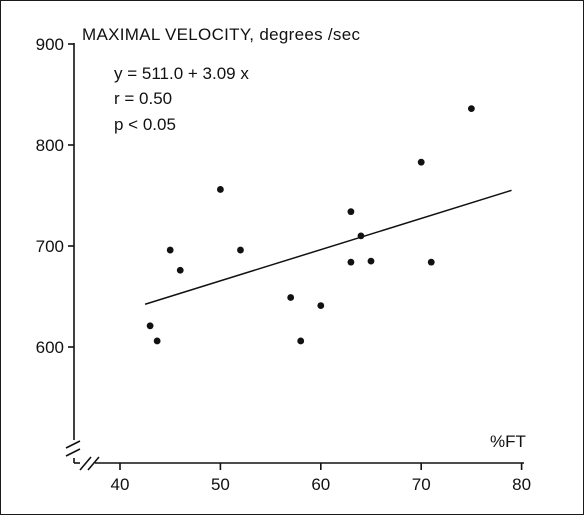 Image resolution: width=584 pixels, height=515 pixels. I want to click on x-tick-label: 70, so click(421, 484).